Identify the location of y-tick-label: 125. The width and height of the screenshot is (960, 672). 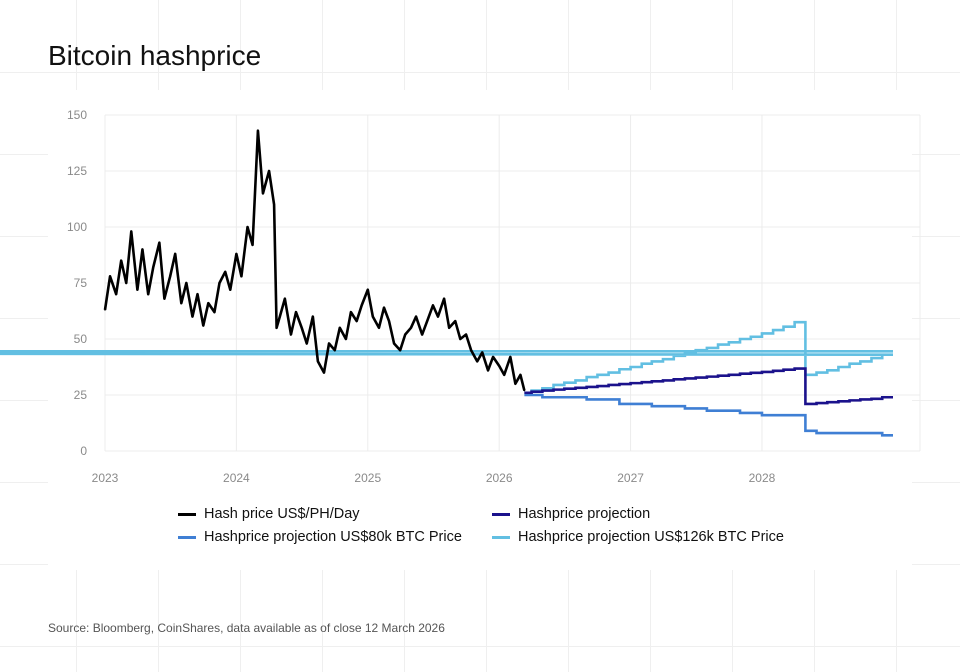
(77, 171).